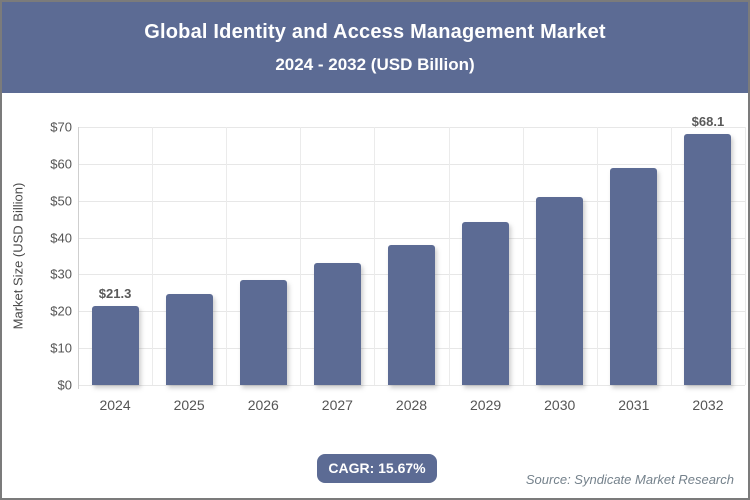 This screenshot has width=750, height=500. Describe the element at coordinates (337, 405) in the screenshot. I see `x-axis-tick-label: 2027` at that location.